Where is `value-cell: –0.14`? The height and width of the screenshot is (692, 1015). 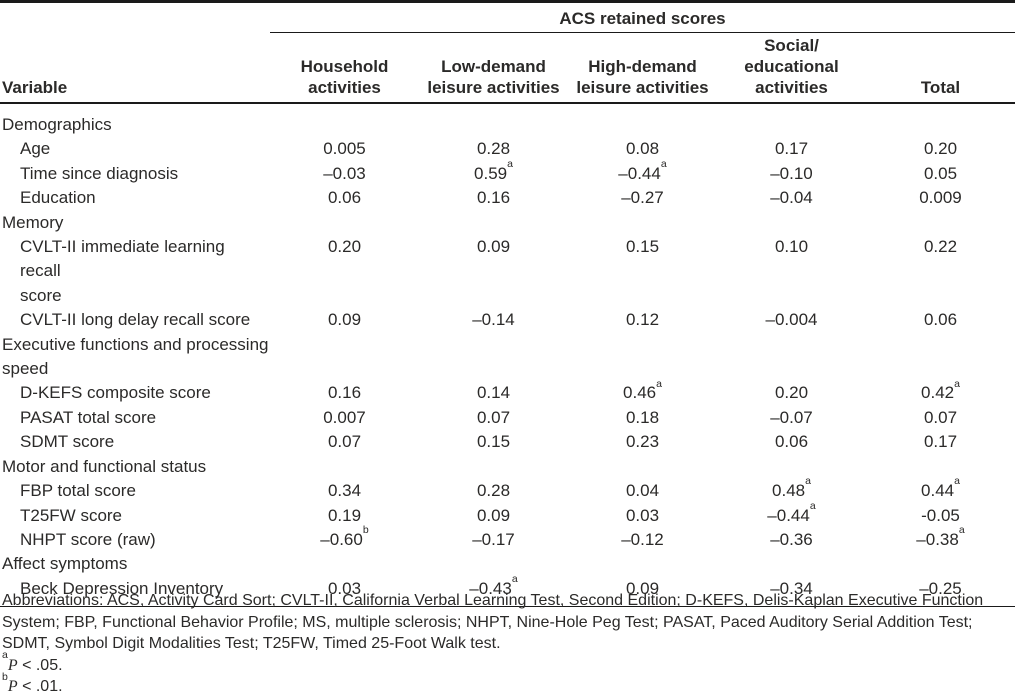 value-cell: –0.14 is located at coordinates (493, 320).